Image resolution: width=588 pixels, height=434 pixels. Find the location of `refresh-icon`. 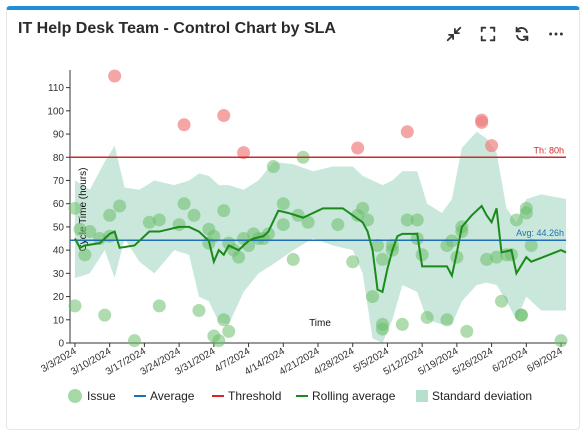

refresh-icon is located at coordinates (522, 34).